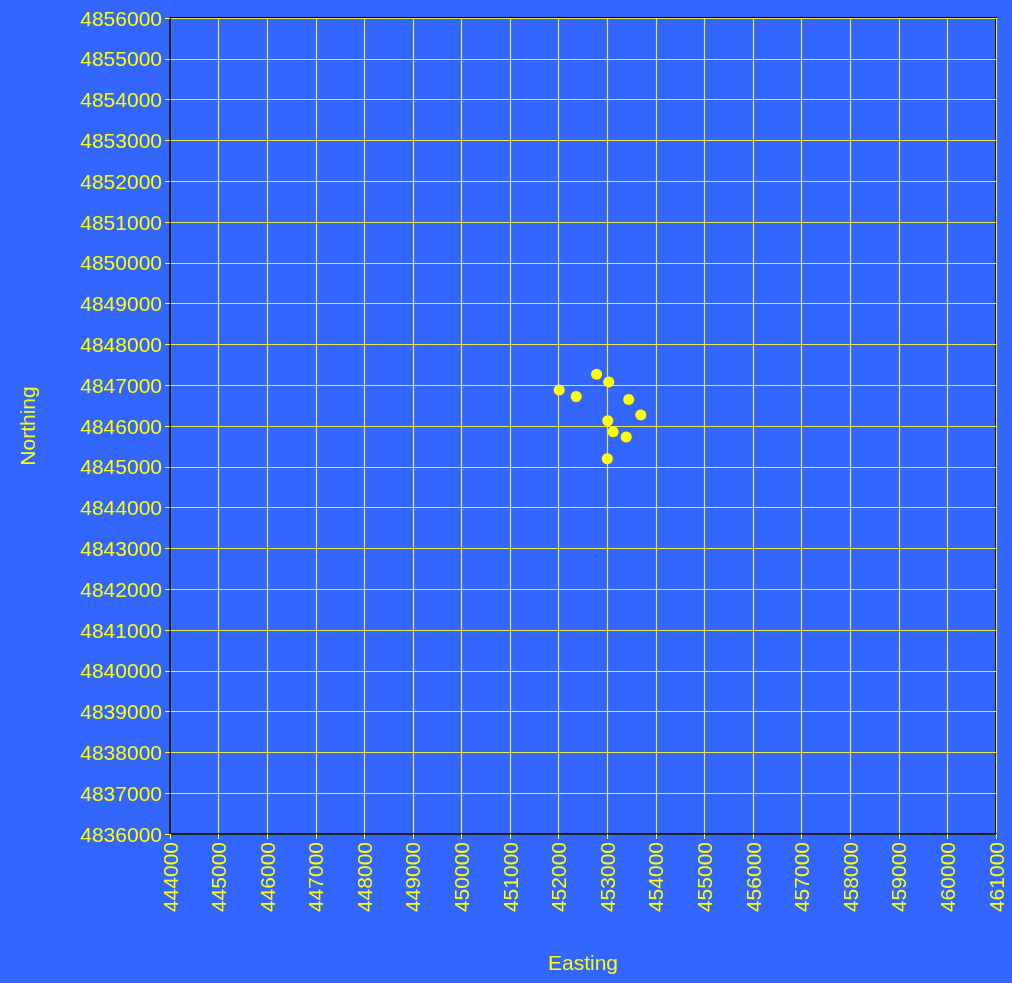 The image size is (1012, 983). Describe the element at coordinates (121, 752) in the screenshot. I see `y-tick-label: 4838000` at that location.